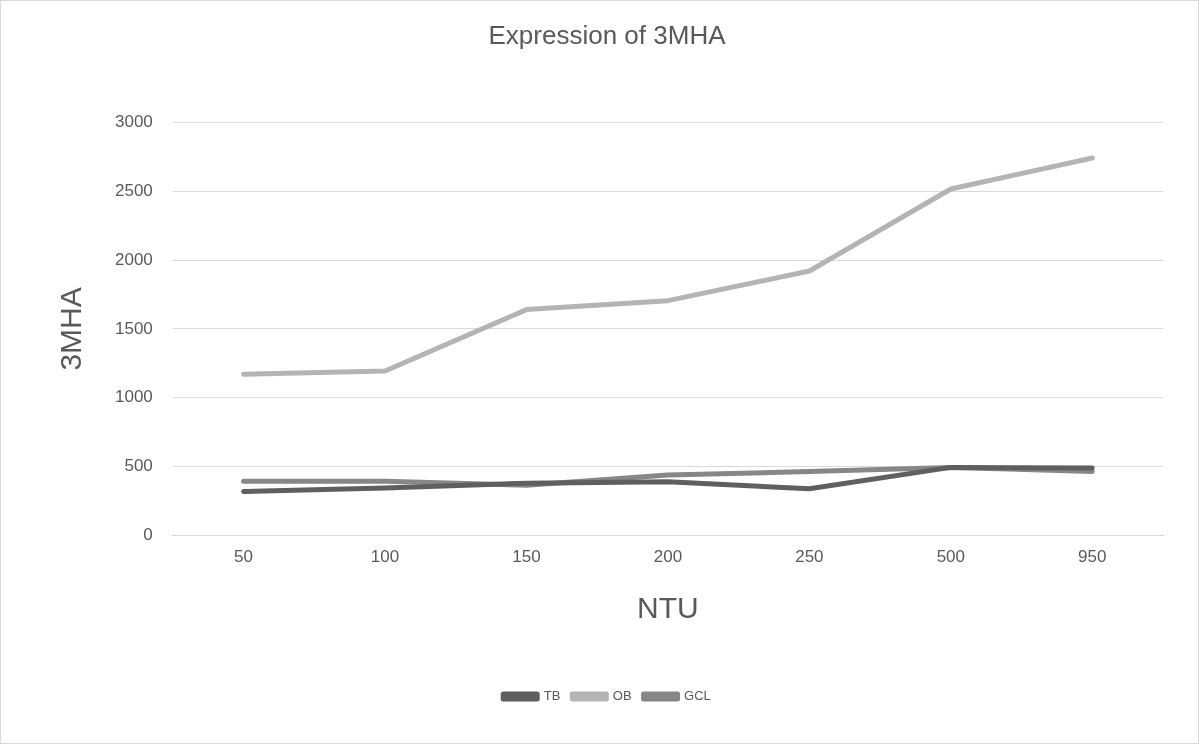  What do you see at coordinates (526, 557) in the screenshot?
I see `x-tick-label: 150` at bounding box center [526, 557].